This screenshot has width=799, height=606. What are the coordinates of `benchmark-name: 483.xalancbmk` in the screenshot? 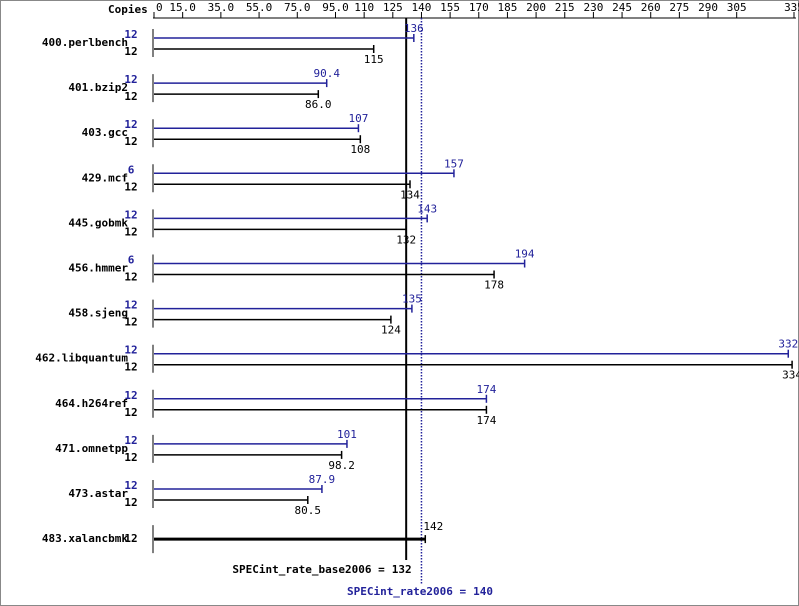 It's located at (85, 538).